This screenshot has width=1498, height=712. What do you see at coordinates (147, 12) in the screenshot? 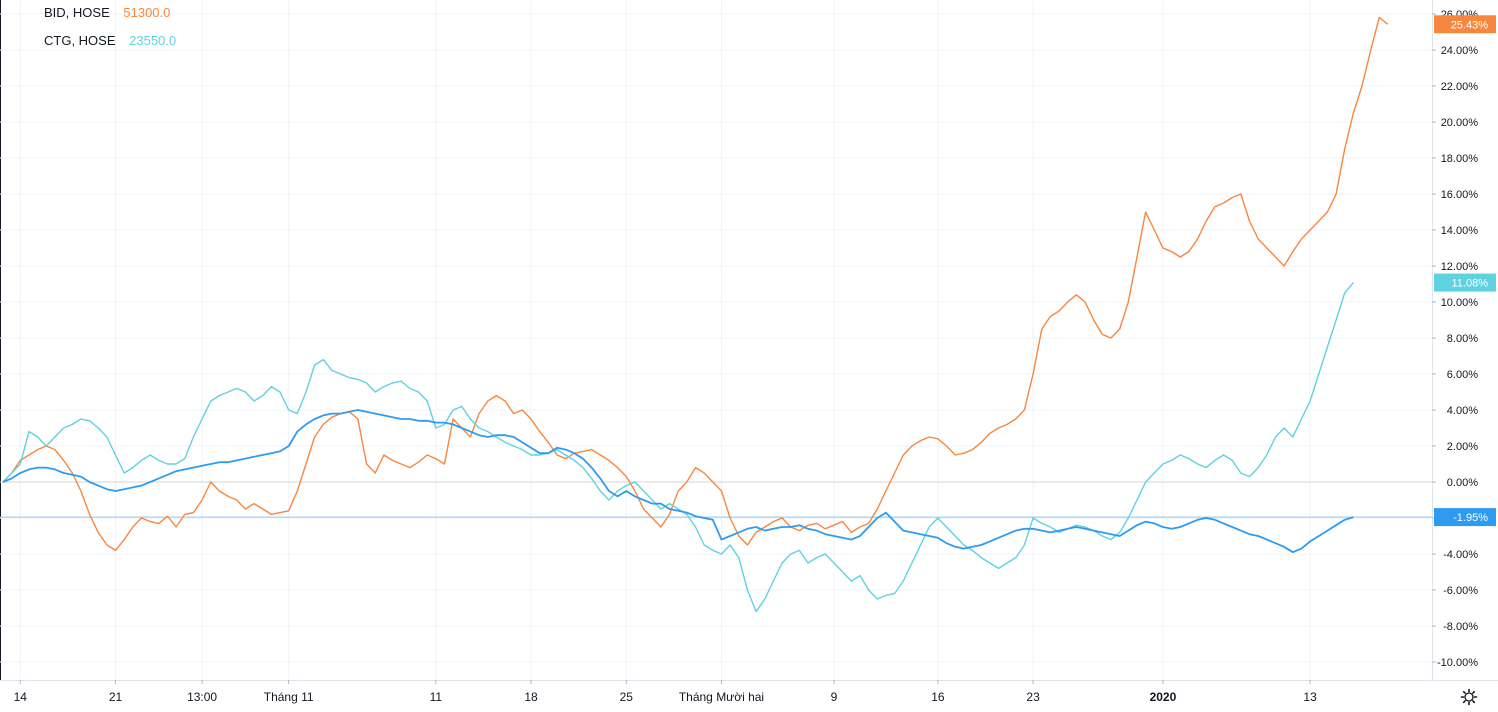
I see `legend-value: 51300.0` at bounding box center [147, 12].